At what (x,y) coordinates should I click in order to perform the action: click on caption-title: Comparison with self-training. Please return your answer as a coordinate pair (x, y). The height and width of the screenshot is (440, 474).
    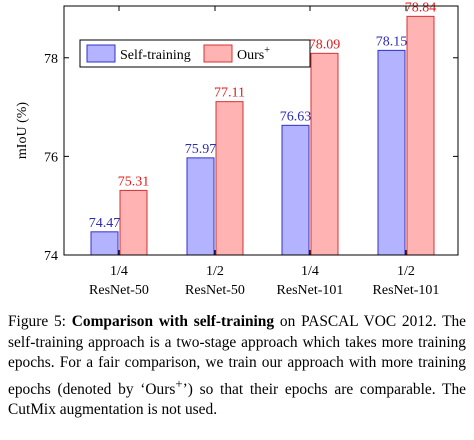
    Looking at the image, I should click on (173, 321).